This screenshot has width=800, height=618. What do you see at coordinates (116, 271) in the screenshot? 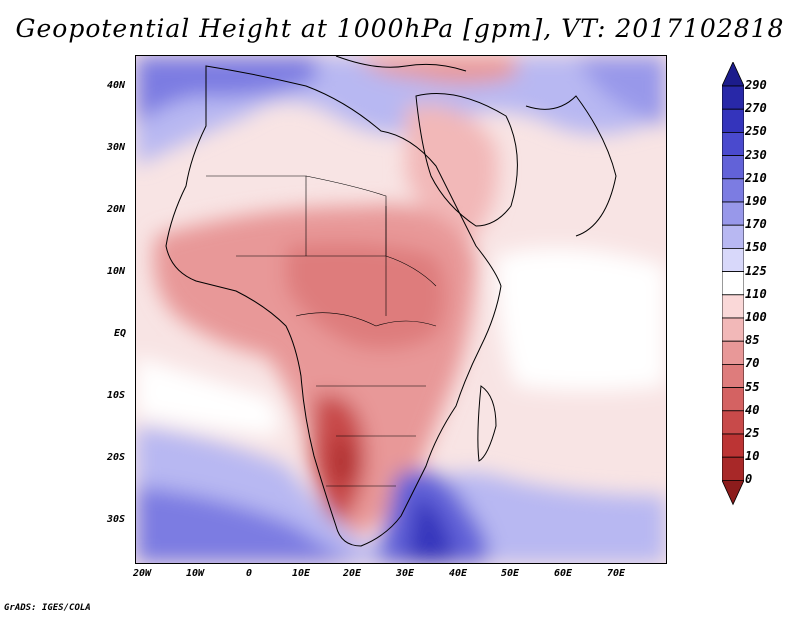
I see `lat-label-10N: 10N` at bounding box center [116, 271].